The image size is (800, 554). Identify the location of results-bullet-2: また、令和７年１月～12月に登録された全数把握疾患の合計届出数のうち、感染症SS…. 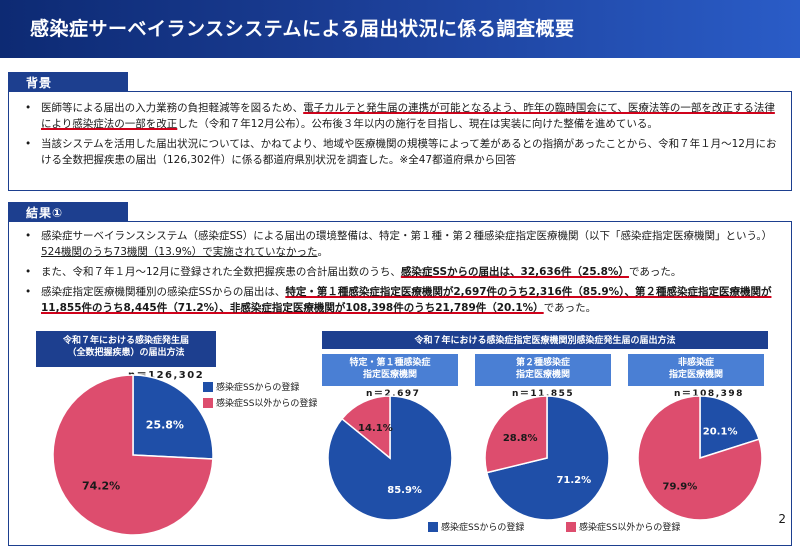
(400, 272).